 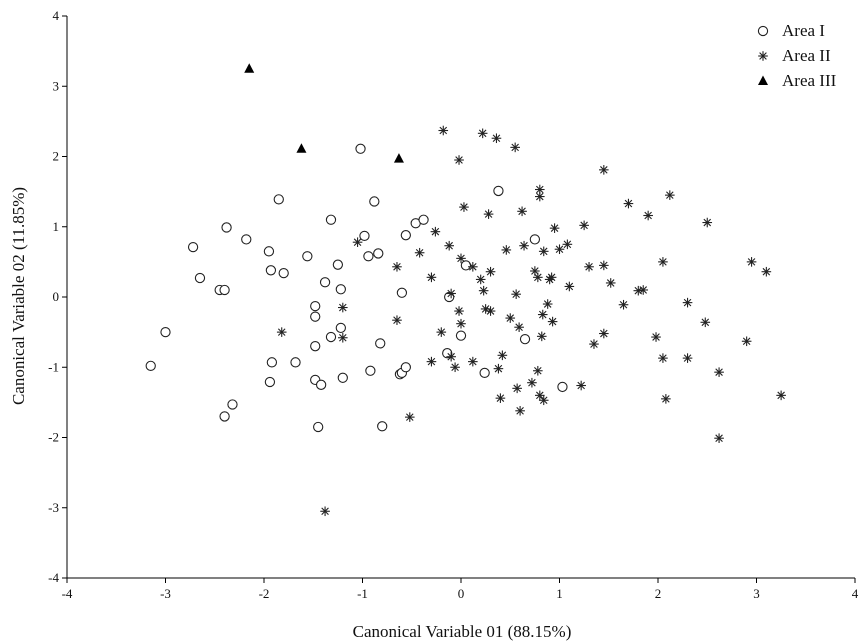 What do you see at coordinates (53, 507) in the screenshot?
I see `y-tick-label: -3` at bounding box center [53, 507].